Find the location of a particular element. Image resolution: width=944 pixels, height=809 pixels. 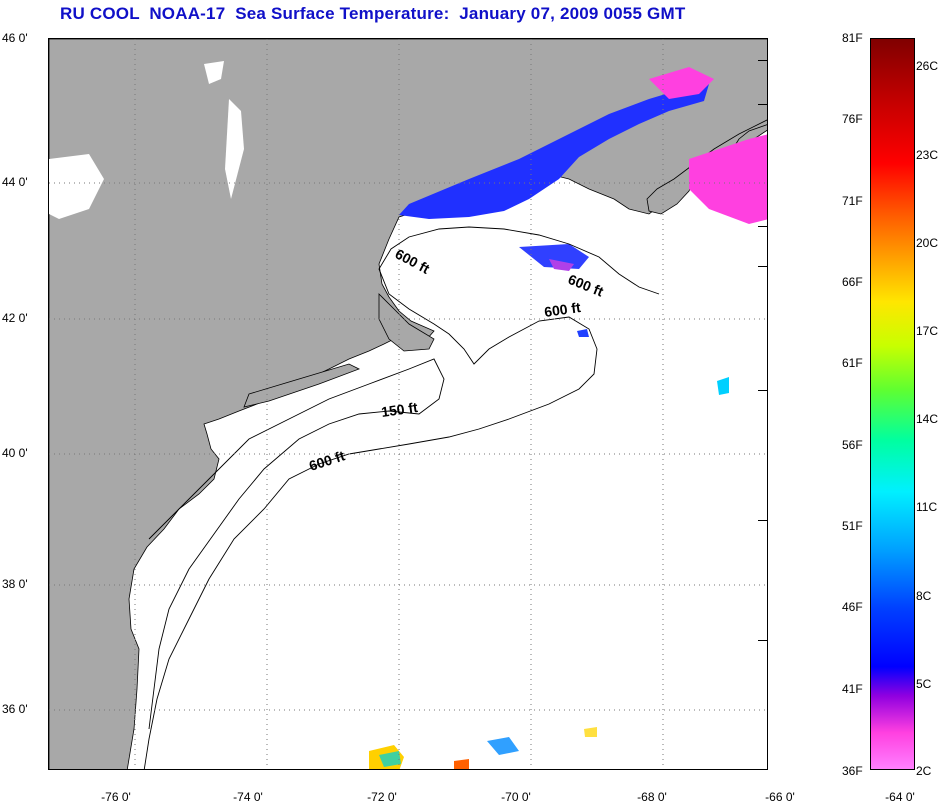

lat-label-38: 38 0' is located at coordinates (15, 584).